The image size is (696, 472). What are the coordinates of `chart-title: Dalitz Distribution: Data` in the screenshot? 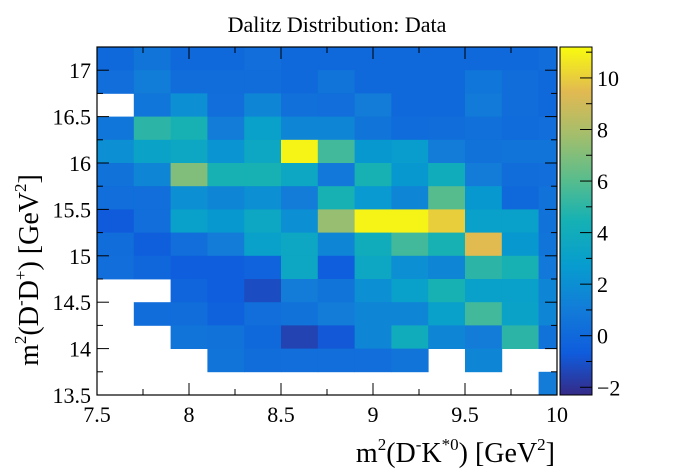 It's located at (337, 24).